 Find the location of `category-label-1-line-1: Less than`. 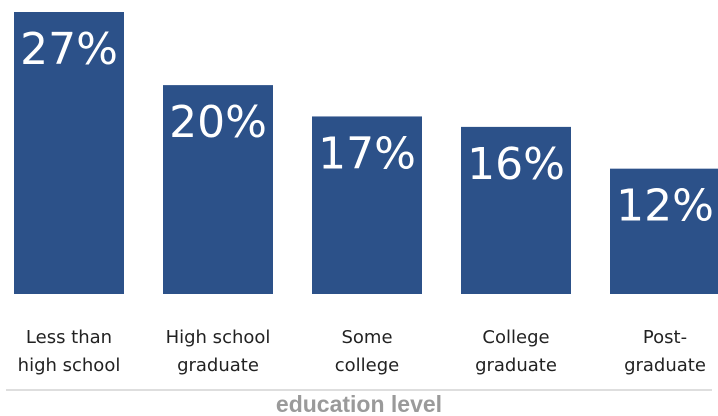

category-label-1-line-1: Less than is located at coordinates (69, 337).